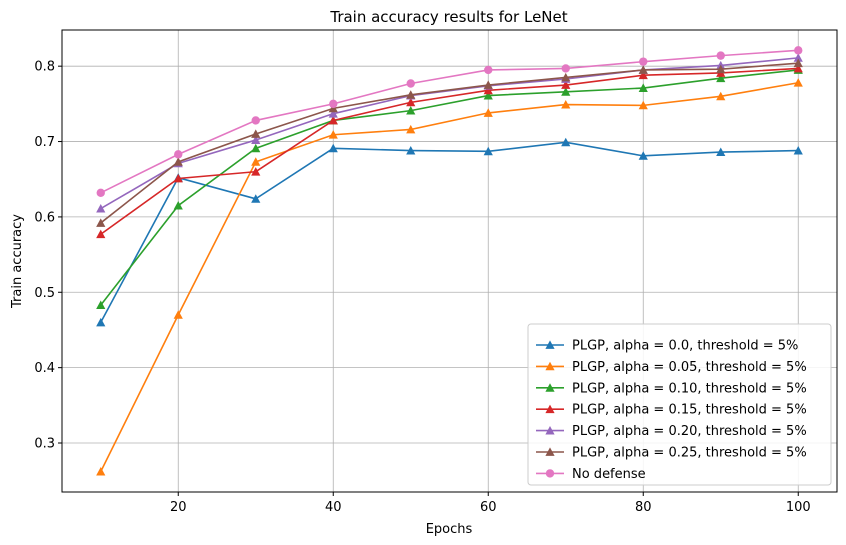  I want to click on x-tick-label: 100, so click(798, 507).